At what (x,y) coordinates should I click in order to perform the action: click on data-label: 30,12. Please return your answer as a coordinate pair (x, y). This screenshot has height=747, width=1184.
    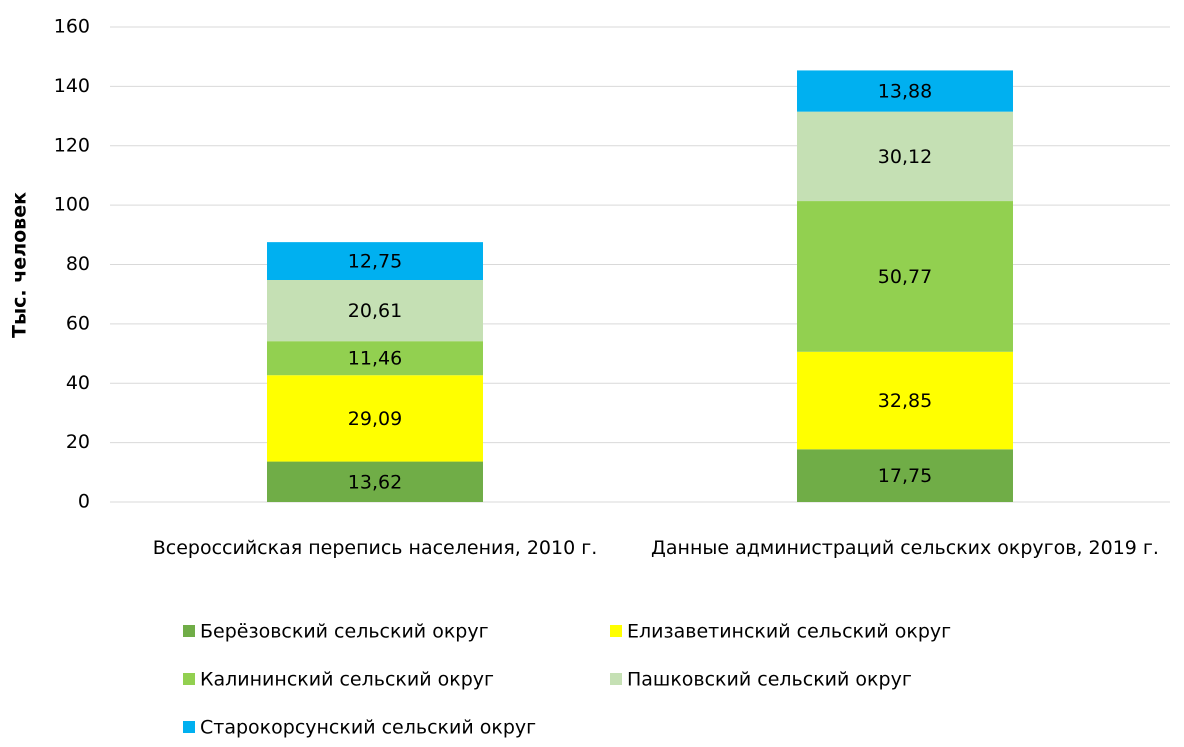
    Looking at the image, I should click on (905, 157).